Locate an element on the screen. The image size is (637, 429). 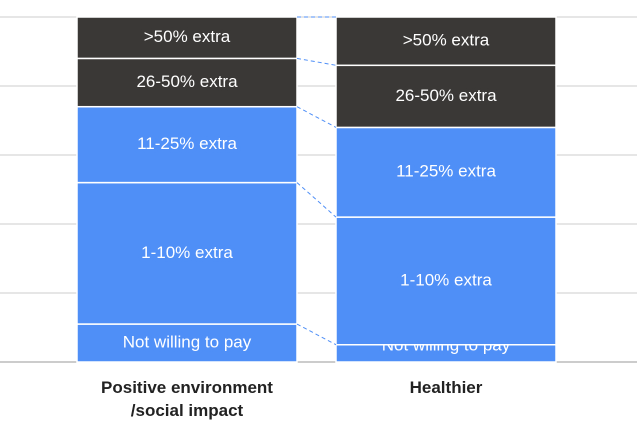
segment-label: Not willing to pay is located at coordinates (187, 342).